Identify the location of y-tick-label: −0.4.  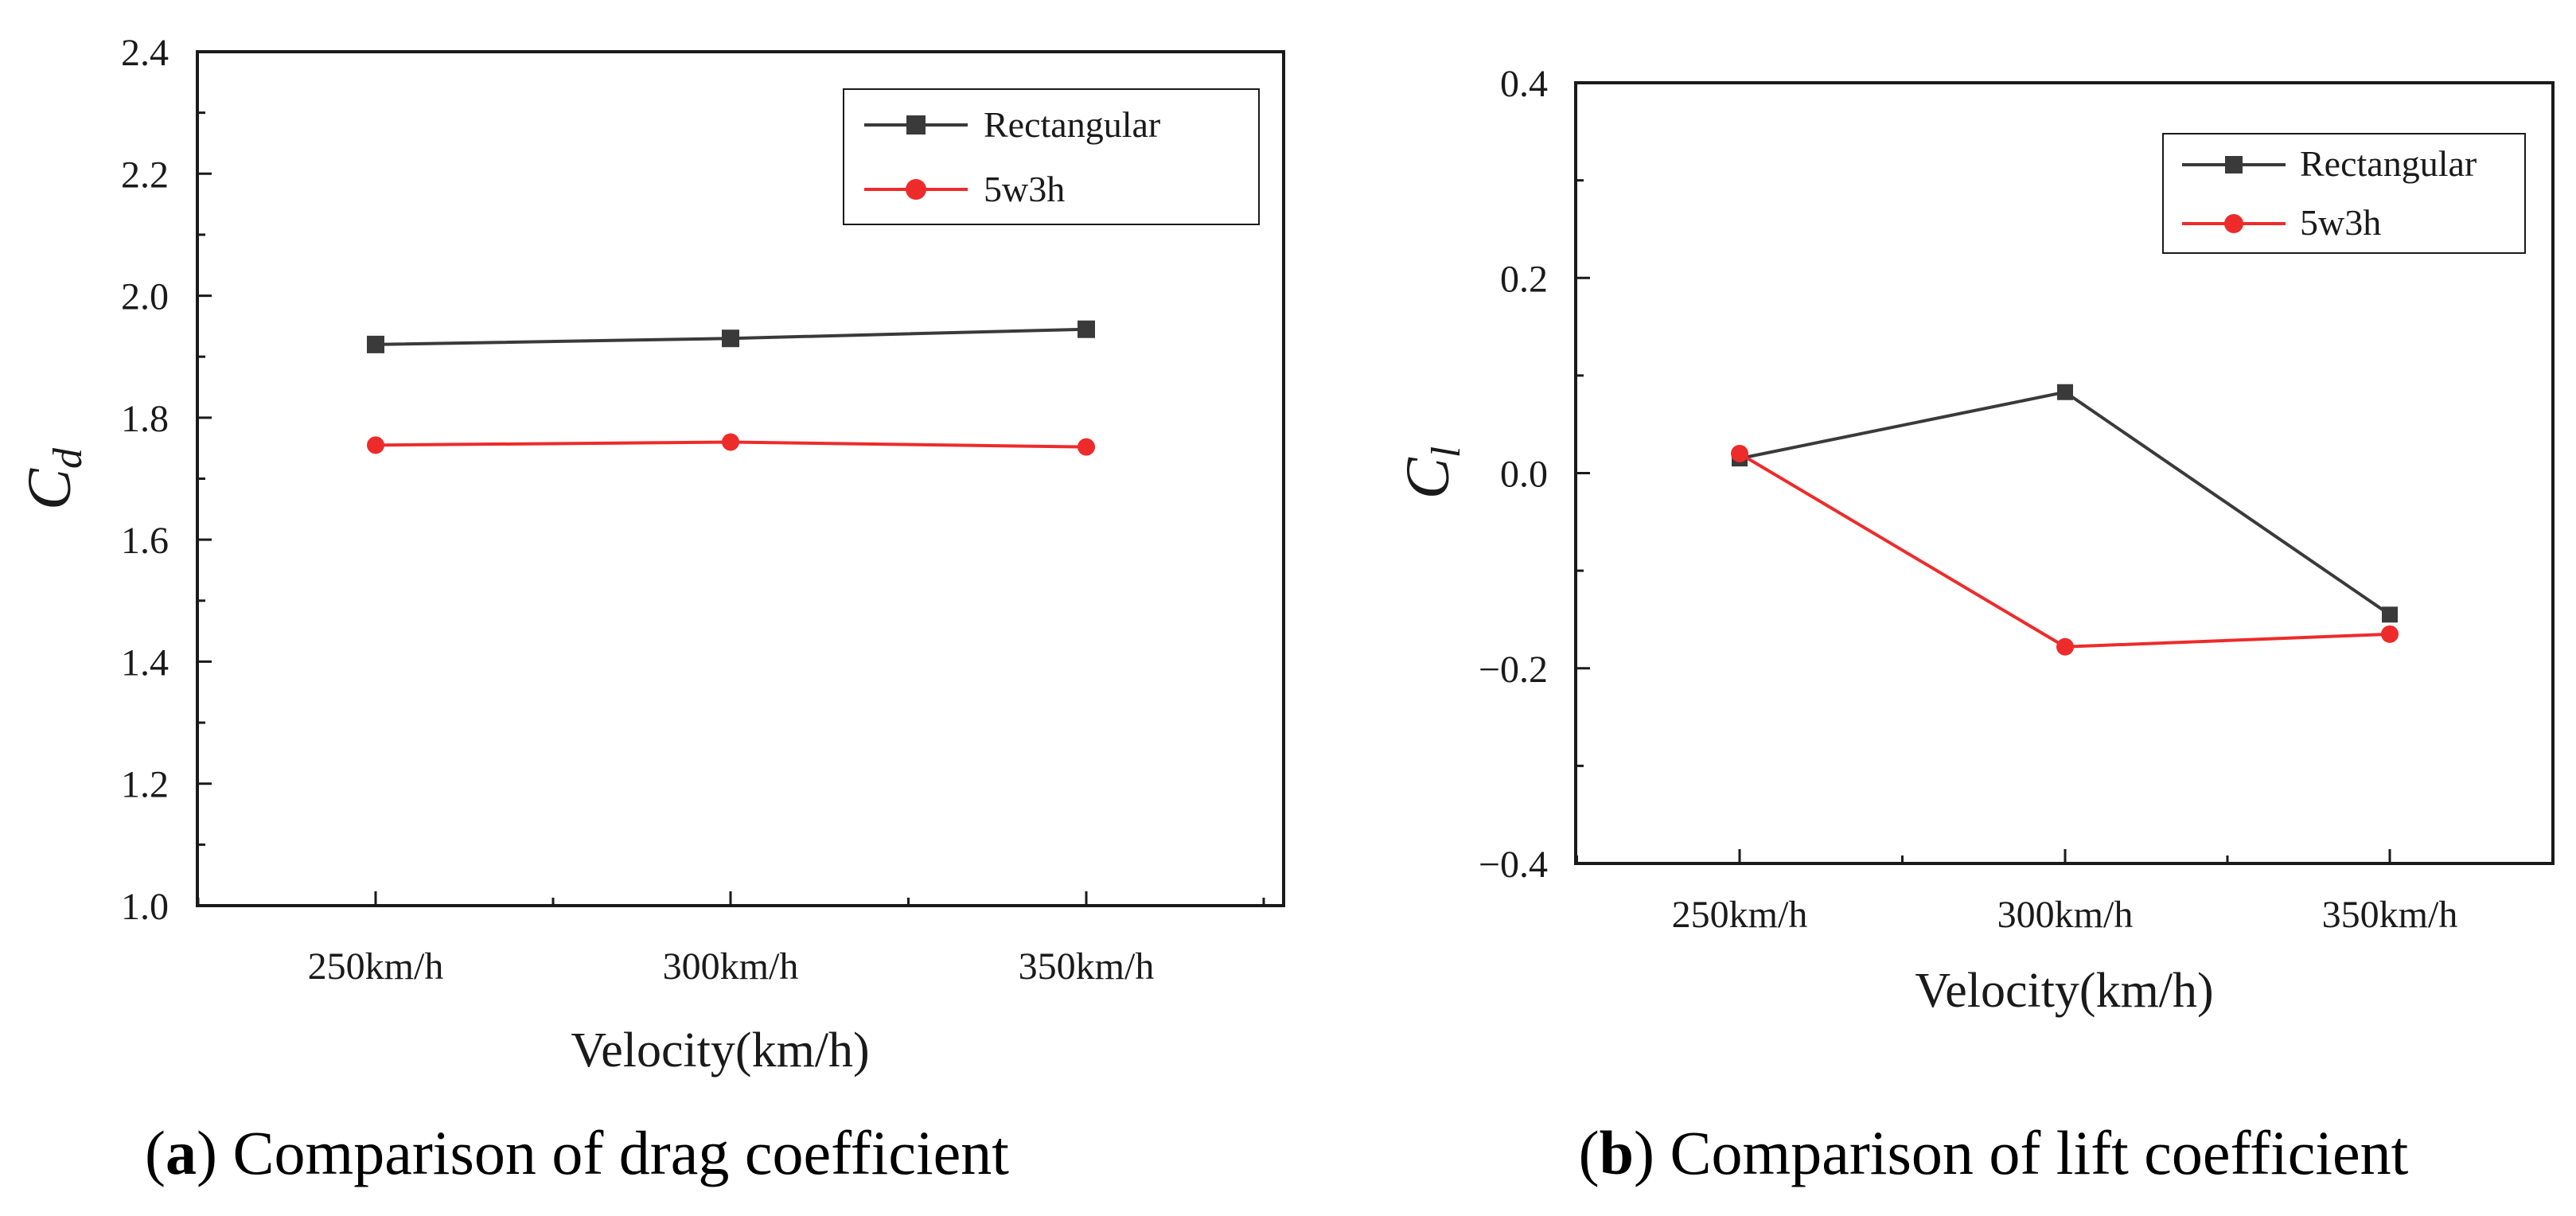
(1513, 865).